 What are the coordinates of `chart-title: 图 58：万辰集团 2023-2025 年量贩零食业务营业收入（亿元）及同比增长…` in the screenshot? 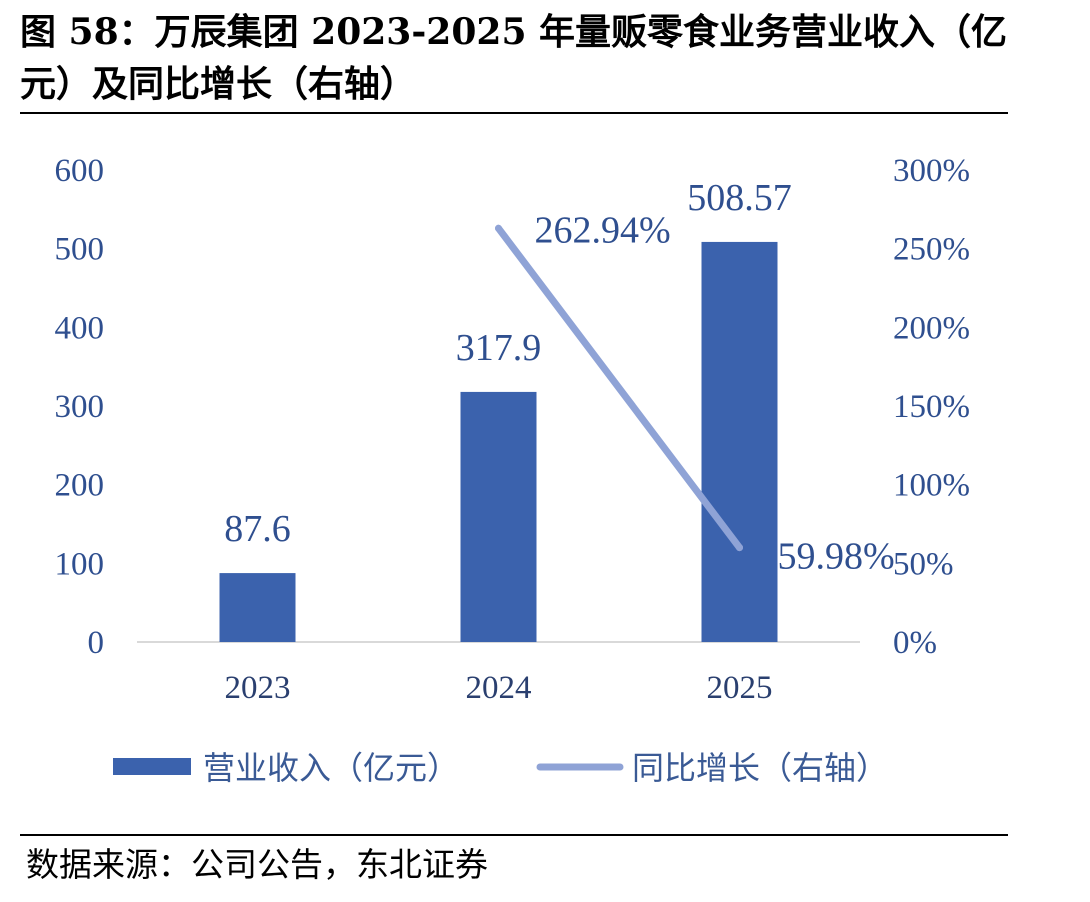 It's located at (514, 58).